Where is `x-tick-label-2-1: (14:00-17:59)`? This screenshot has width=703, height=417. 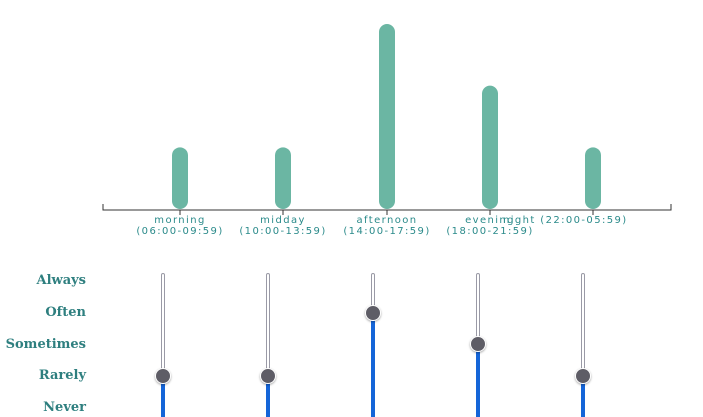 x-tick-label-2-1: (14:00-17:59) is located at coordinates (386, 231).